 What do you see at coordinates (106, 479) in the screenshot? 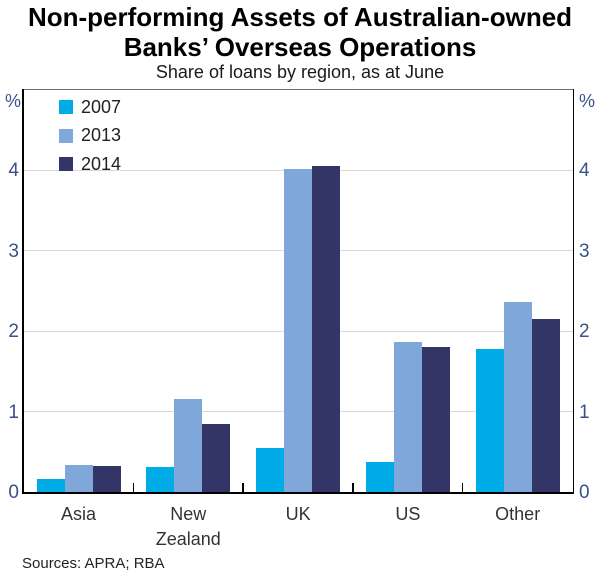
I see `bar-asia-2014` at bounding box center [106, 479].